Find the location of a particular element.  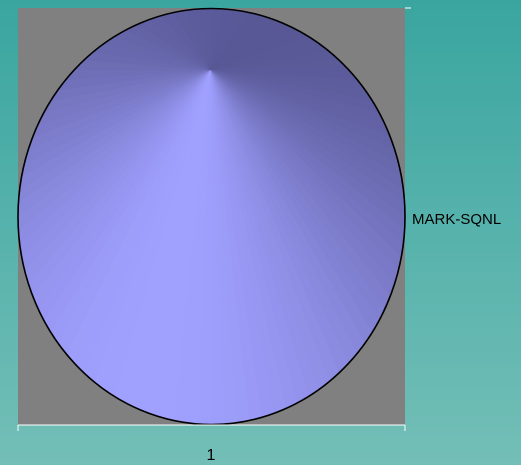

x-tick-label: 1 is located at coordinates (211, 455).